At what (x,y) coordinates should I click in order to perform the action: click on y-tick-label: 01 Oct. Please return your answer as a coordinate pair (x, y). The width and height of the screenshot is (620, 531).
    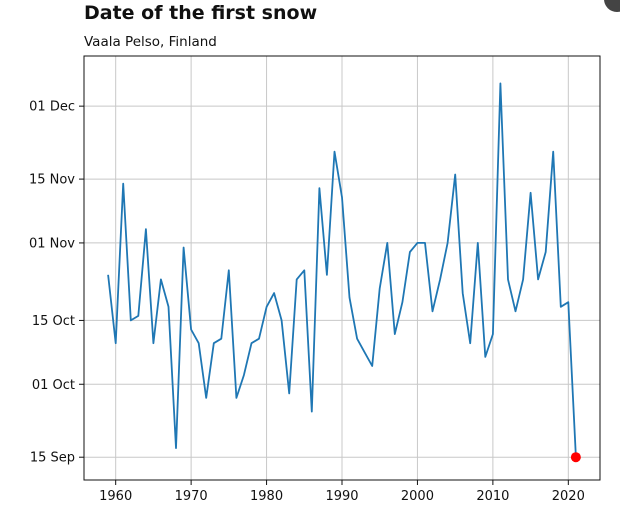
    Looking at the image, I should click on (53, 385).